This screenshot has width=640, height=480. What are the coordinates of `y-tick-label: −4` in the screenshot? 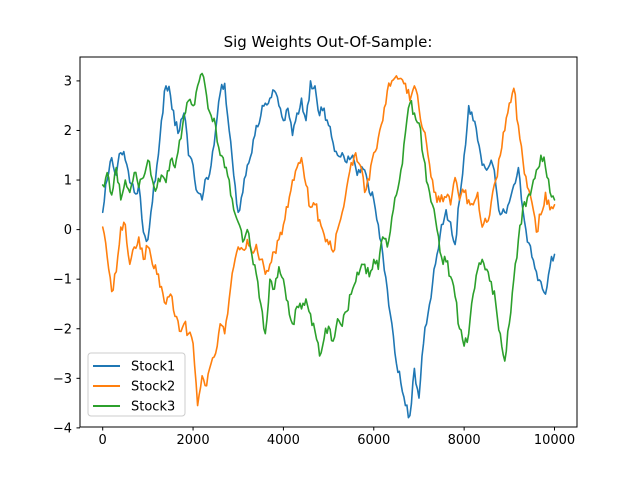 It's located at (62, 428).